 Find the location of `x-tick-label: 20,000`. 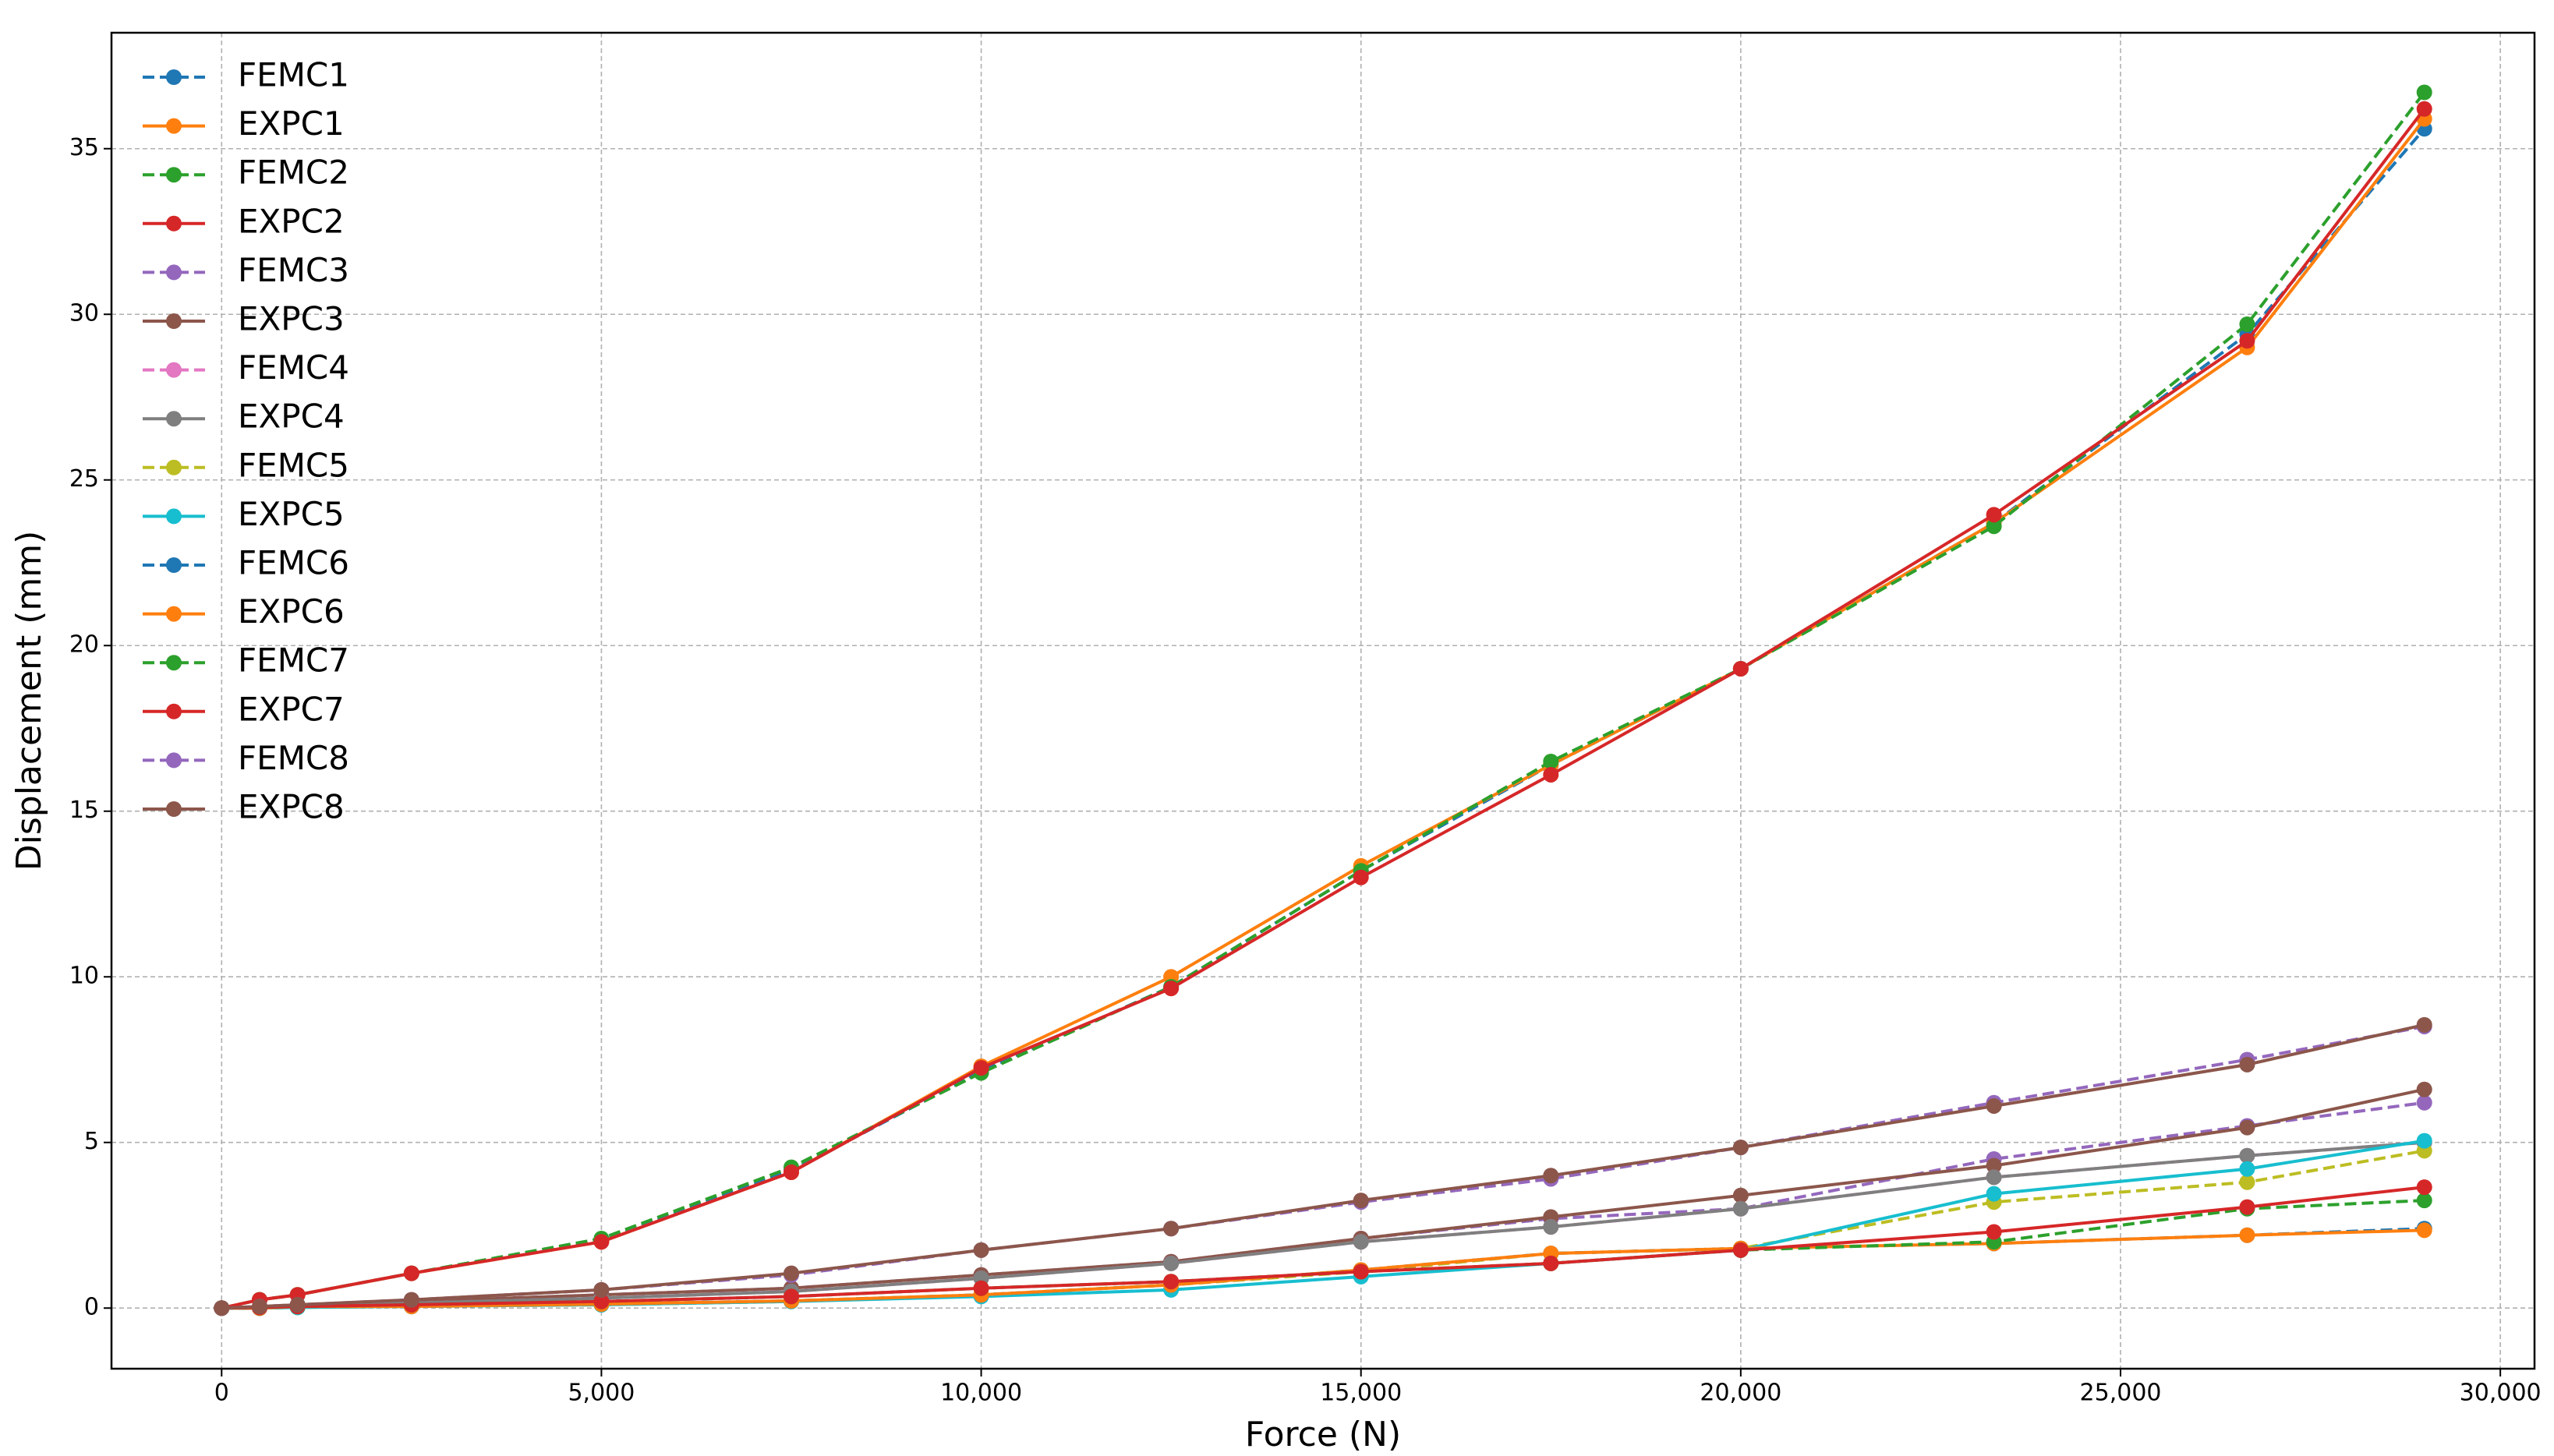

x-tick-label: 20,000 is located at coordinates (1740, 1394).